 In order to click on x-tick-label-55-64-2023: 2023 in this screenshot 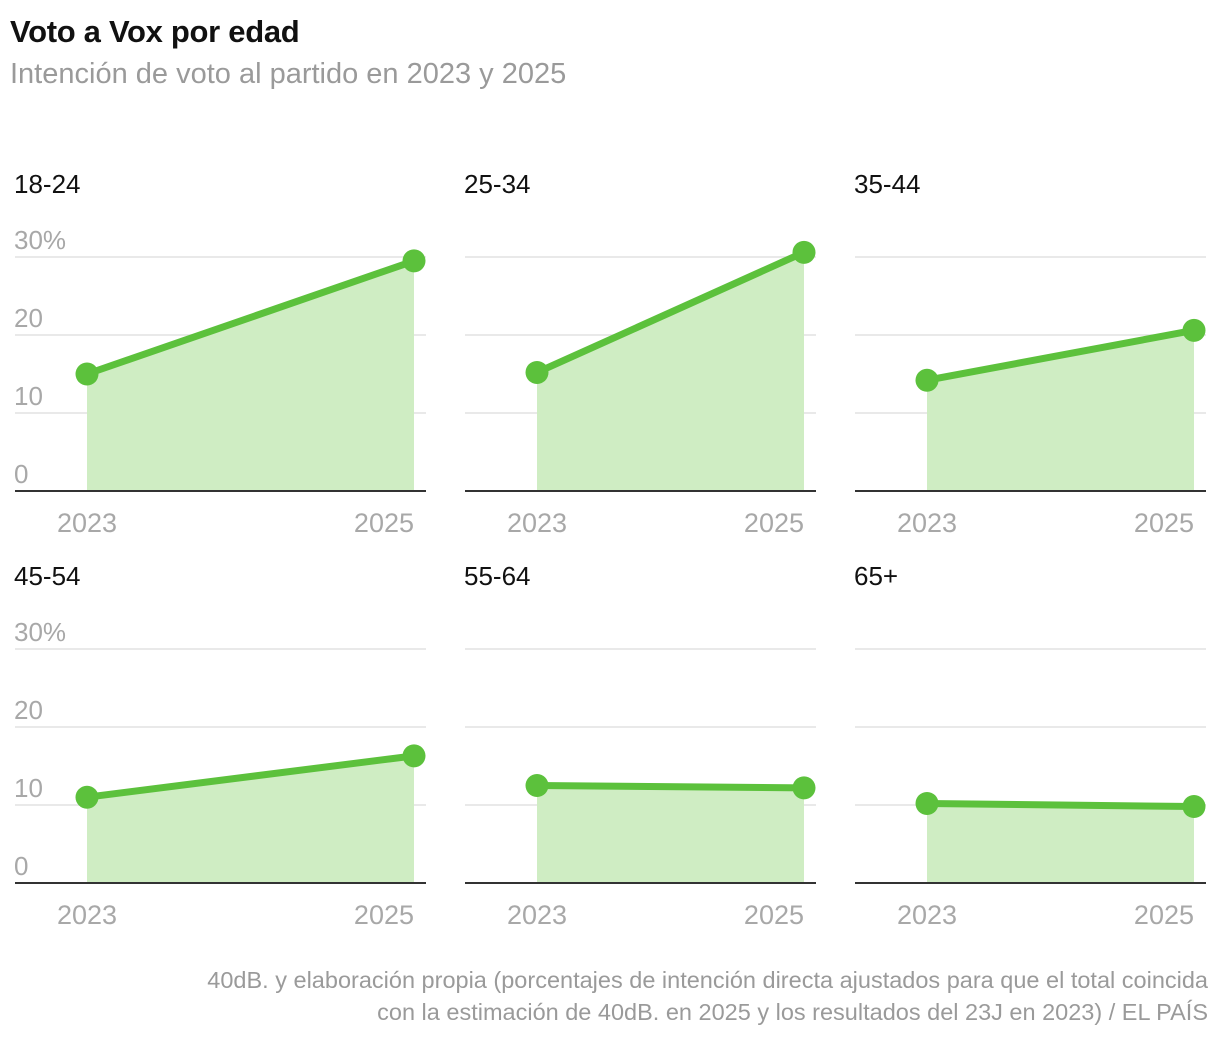, I will do `click(537, 915)`.